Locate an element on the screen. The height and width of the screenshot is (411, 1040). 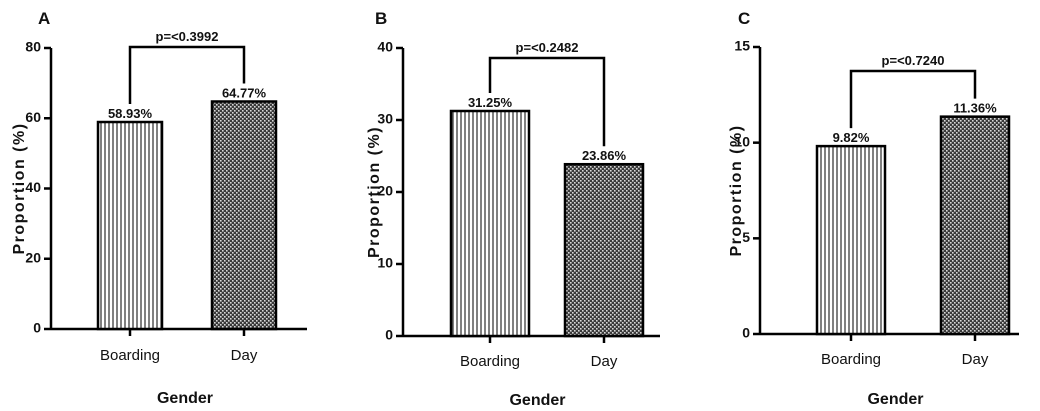
panel-letter: A is located at coordinates (44, 18).